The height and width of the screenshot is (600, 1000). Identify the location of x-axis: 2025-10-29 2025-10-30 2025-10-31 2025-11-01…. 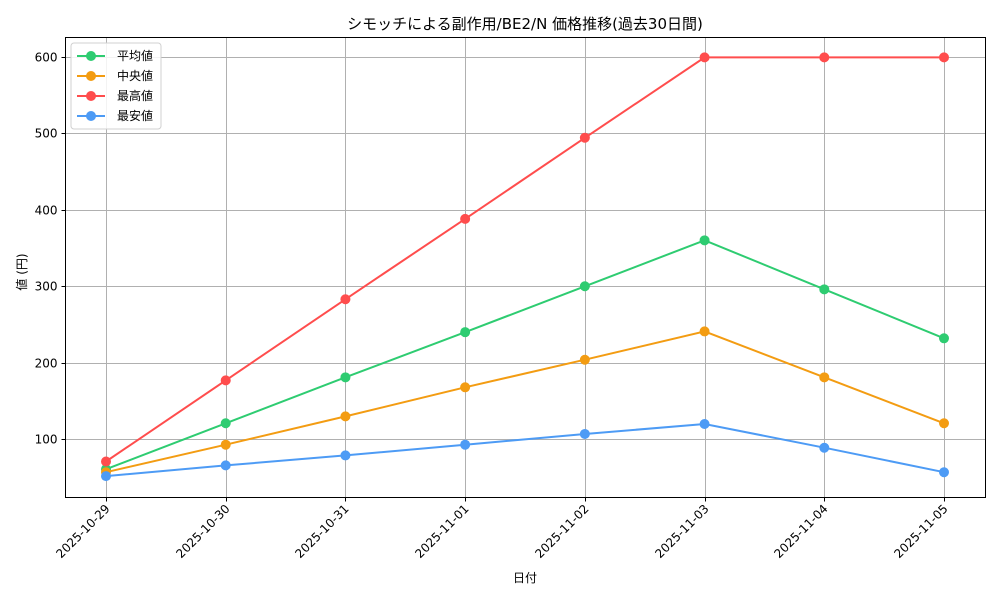
(502, 529).